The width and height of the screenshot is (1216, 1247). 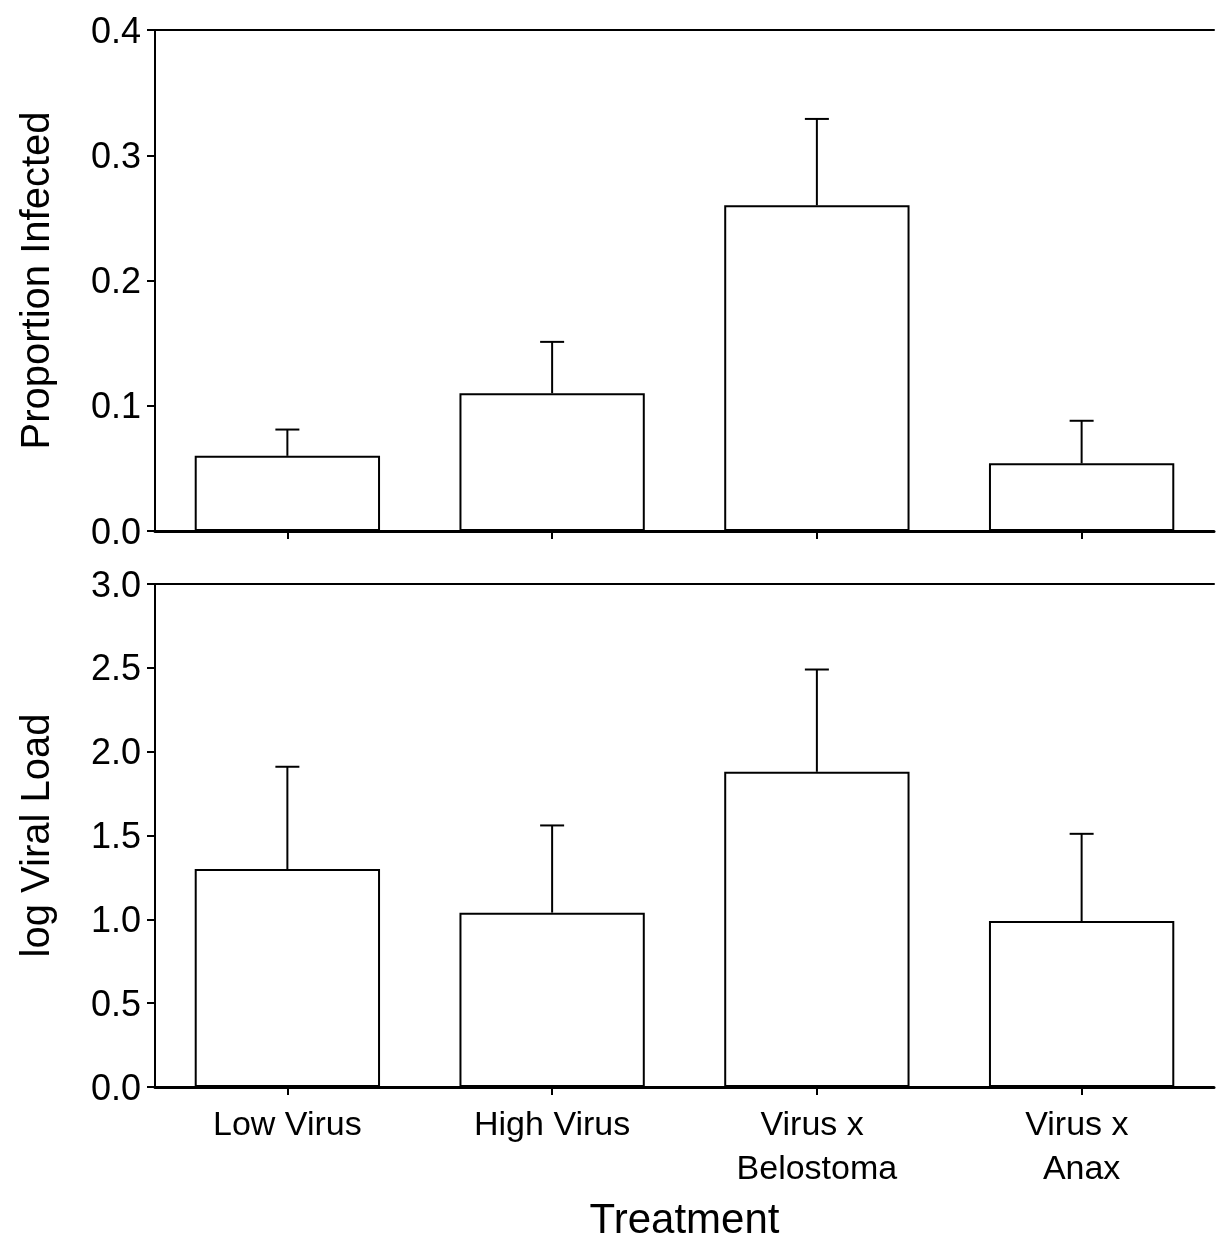 I want to click on y-tick-label: 2.0, so click(x=115, y=752).